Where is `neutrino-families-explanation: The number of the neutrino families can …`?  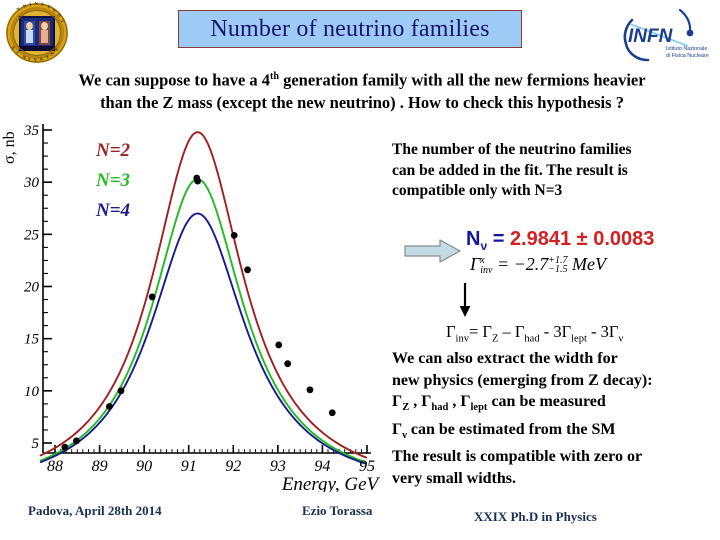 neutrino-families-explanation: The number of the neutrino families can … is located at coordinates (548, 171).